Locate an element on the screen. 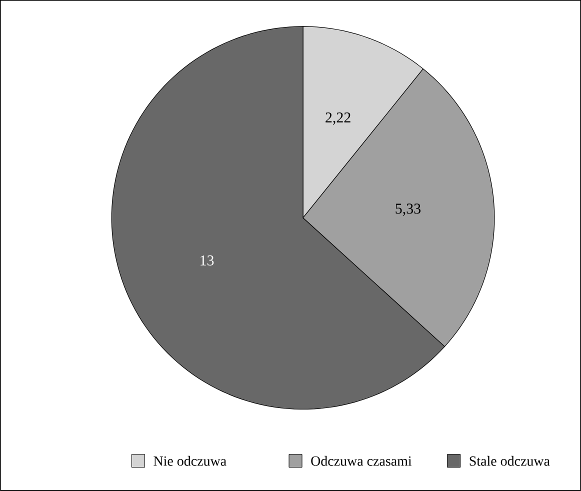 The height and width of the screenshot is (491, 581). data-label: 5,33 is located at coordinates (408, 210).